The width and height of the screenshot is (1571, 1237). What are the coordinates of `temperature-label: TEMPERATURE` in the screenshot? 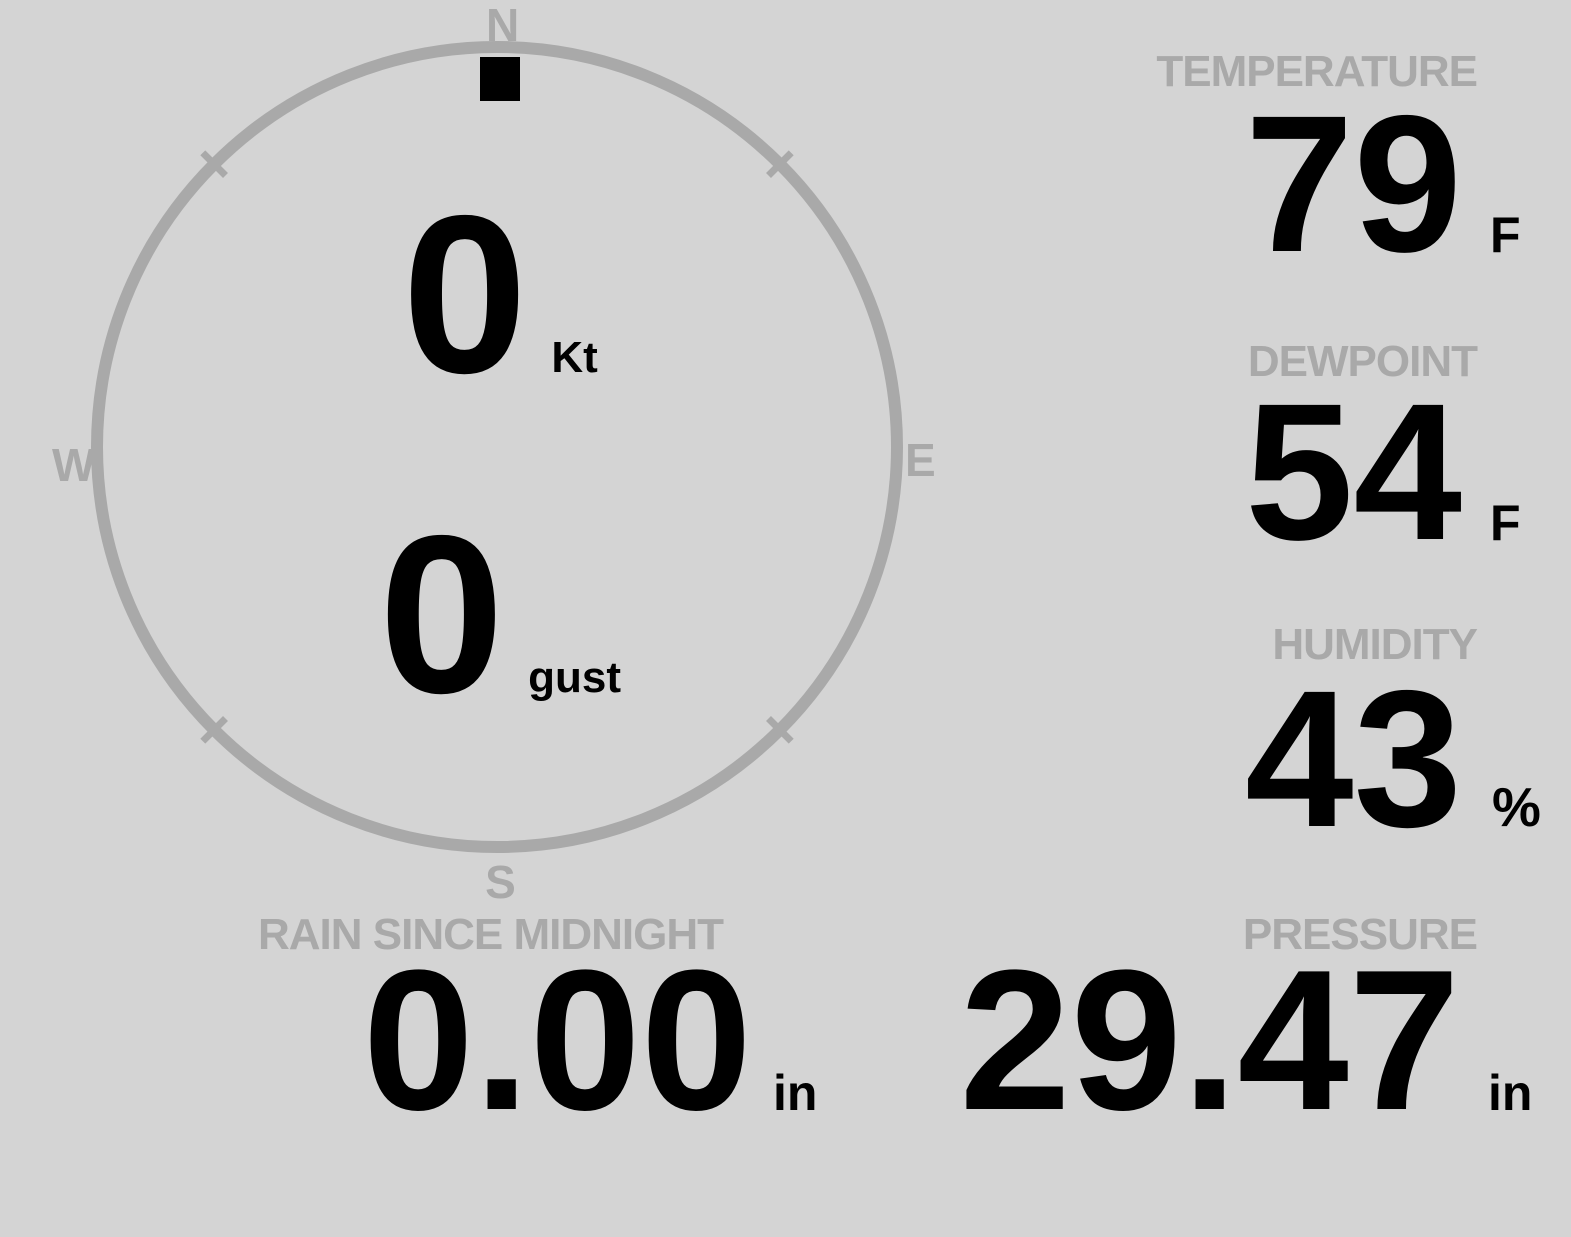 It's located at (1317, 71).